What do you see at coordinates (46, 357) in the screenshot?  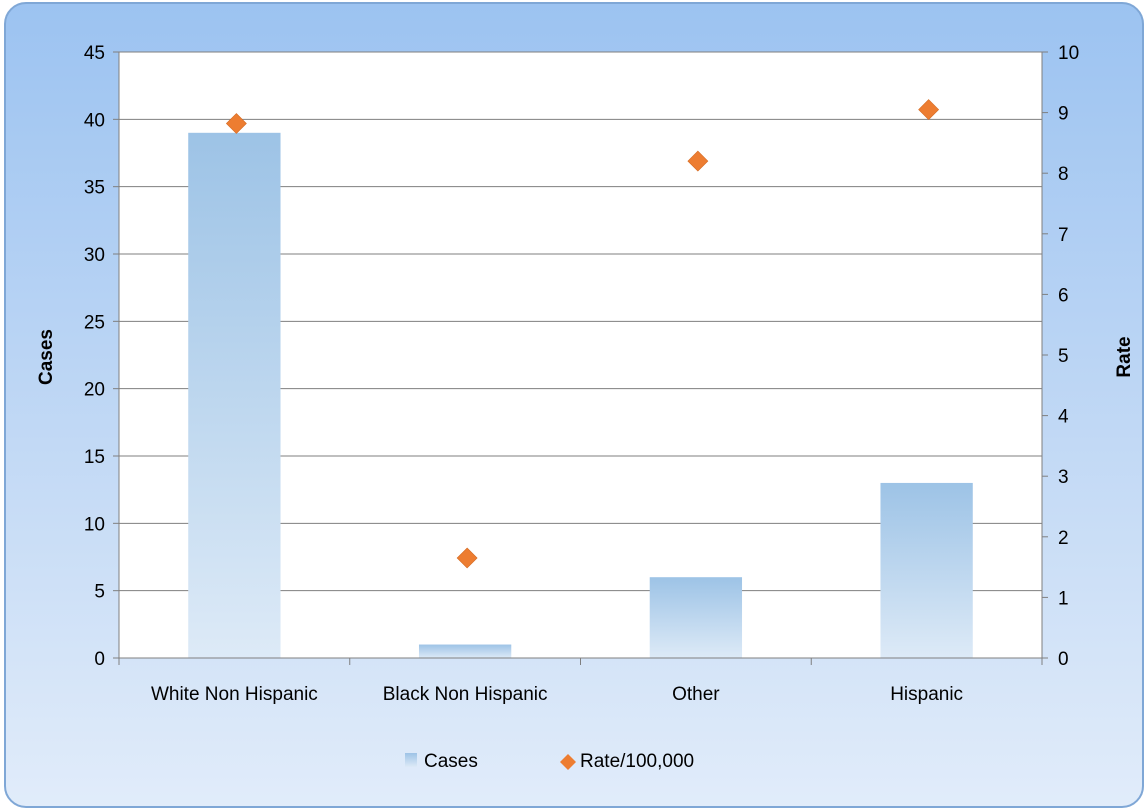 I see `y-axis-title: Cases` at bounding box center [46, 357].